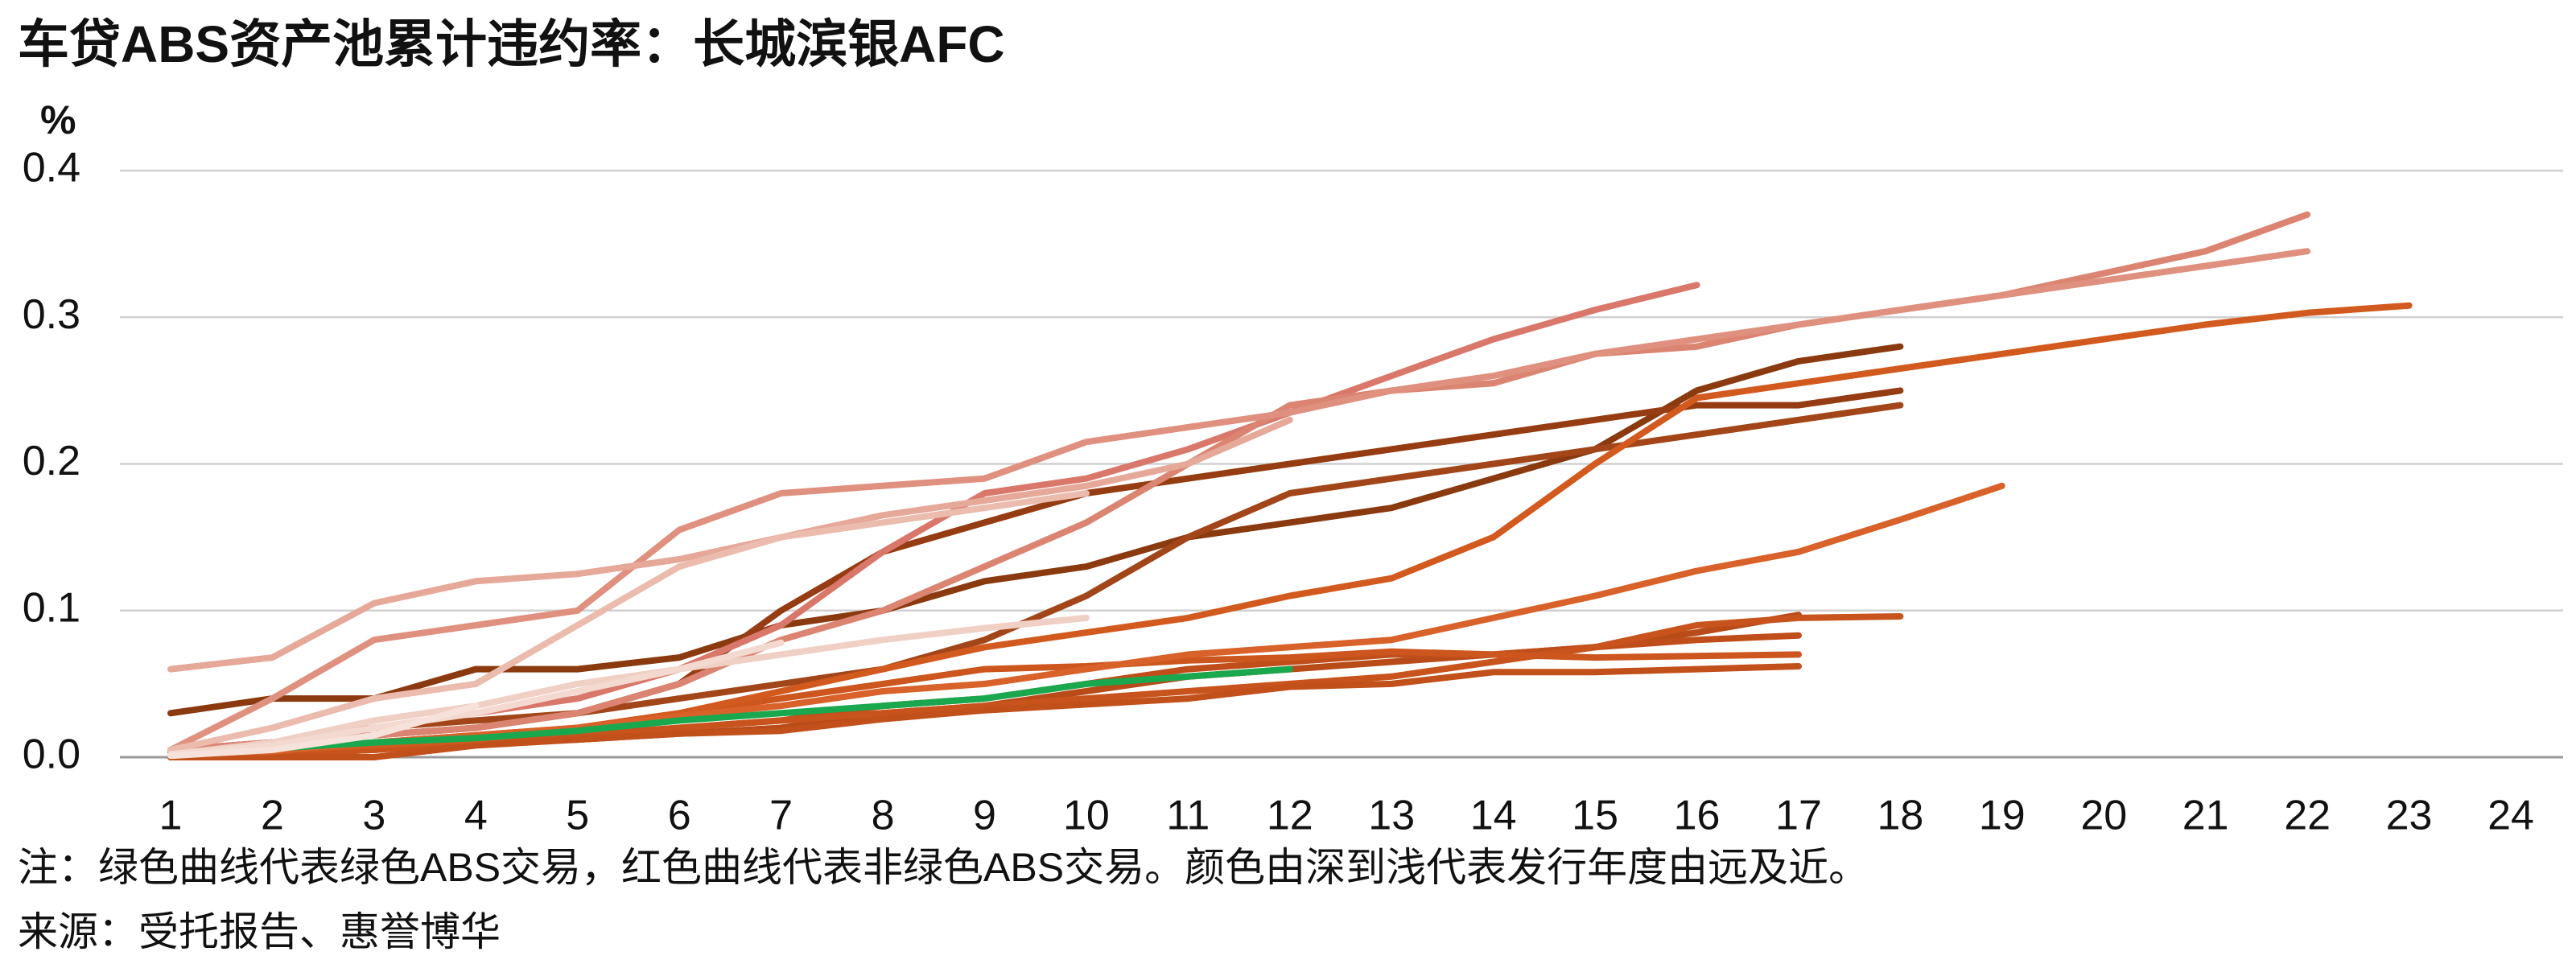  Describe the element at coordinates (679, 816) in the screenshot. I see `x-tick-label: 6` at that location.